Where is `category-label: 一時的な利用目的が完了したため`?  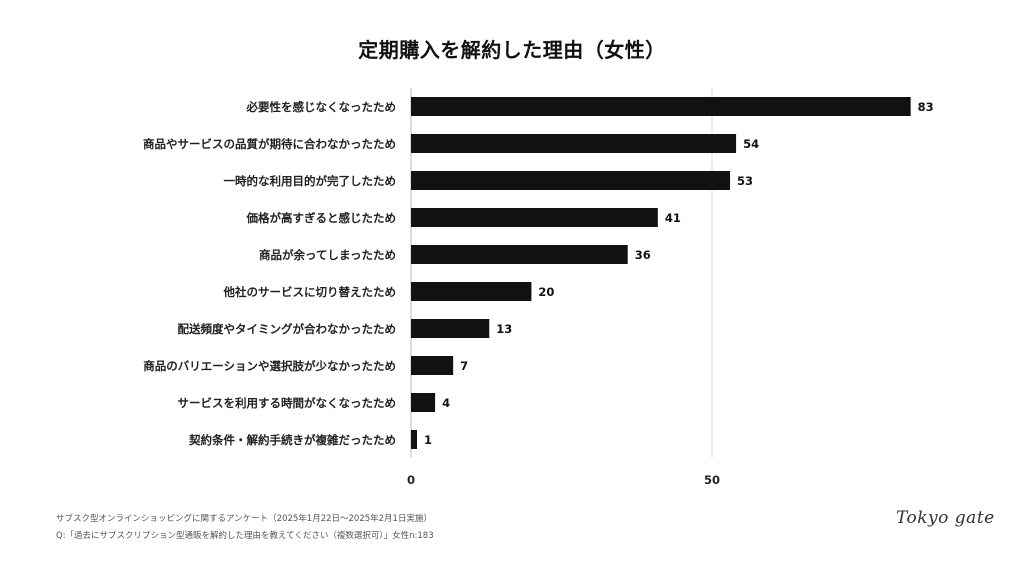 category-label: 一時的な利用目的が完了したため is located at coordinates (310, 181).